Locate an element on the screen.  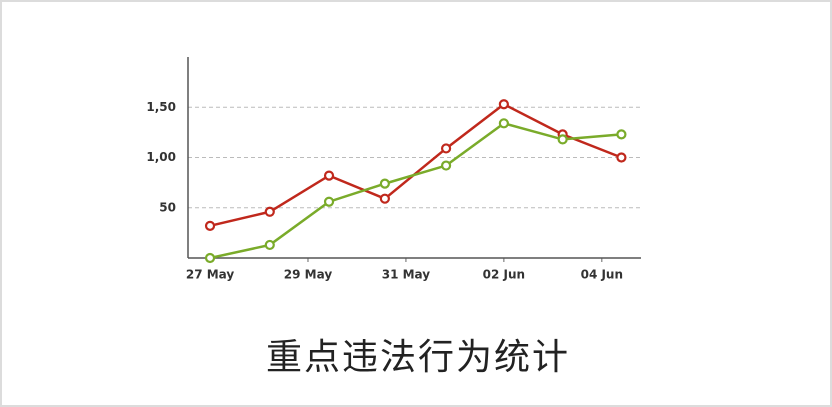
x-tick-label: 29 May is located at coordinates (308, 275).